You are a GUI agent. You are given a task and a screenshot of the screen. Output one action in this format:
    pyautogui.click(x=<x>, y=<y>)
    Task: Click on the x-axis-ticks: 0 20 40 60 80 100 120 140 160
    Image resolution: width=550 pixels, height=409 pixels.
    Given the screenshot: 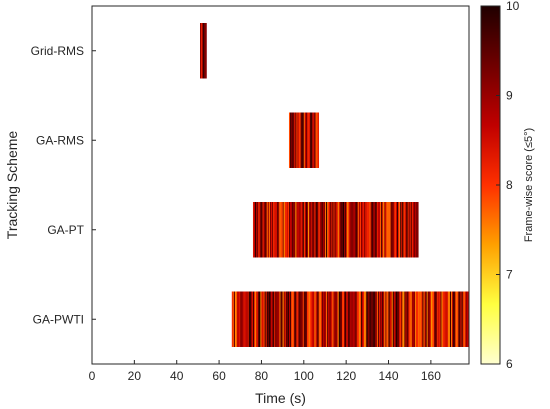 What is the action you would take?
    pyautogui.click(x=265, y=371)
    